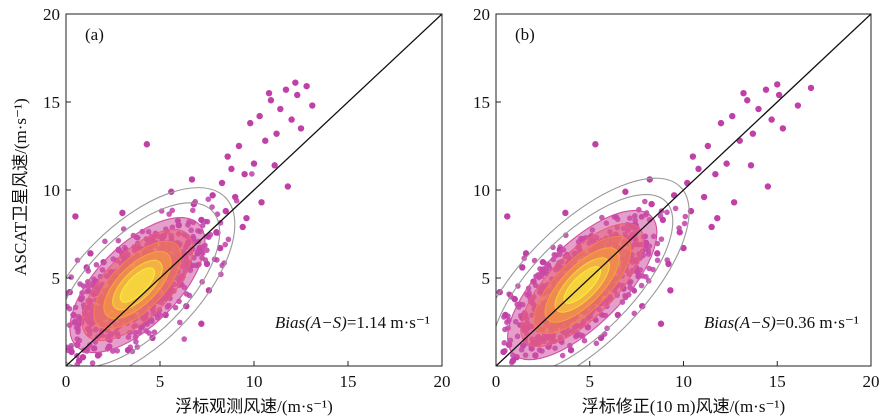 The image size is (884, 420). I want to click on bias-annotation-value: =1.14 m·s⁻¹, so click(388, 322).